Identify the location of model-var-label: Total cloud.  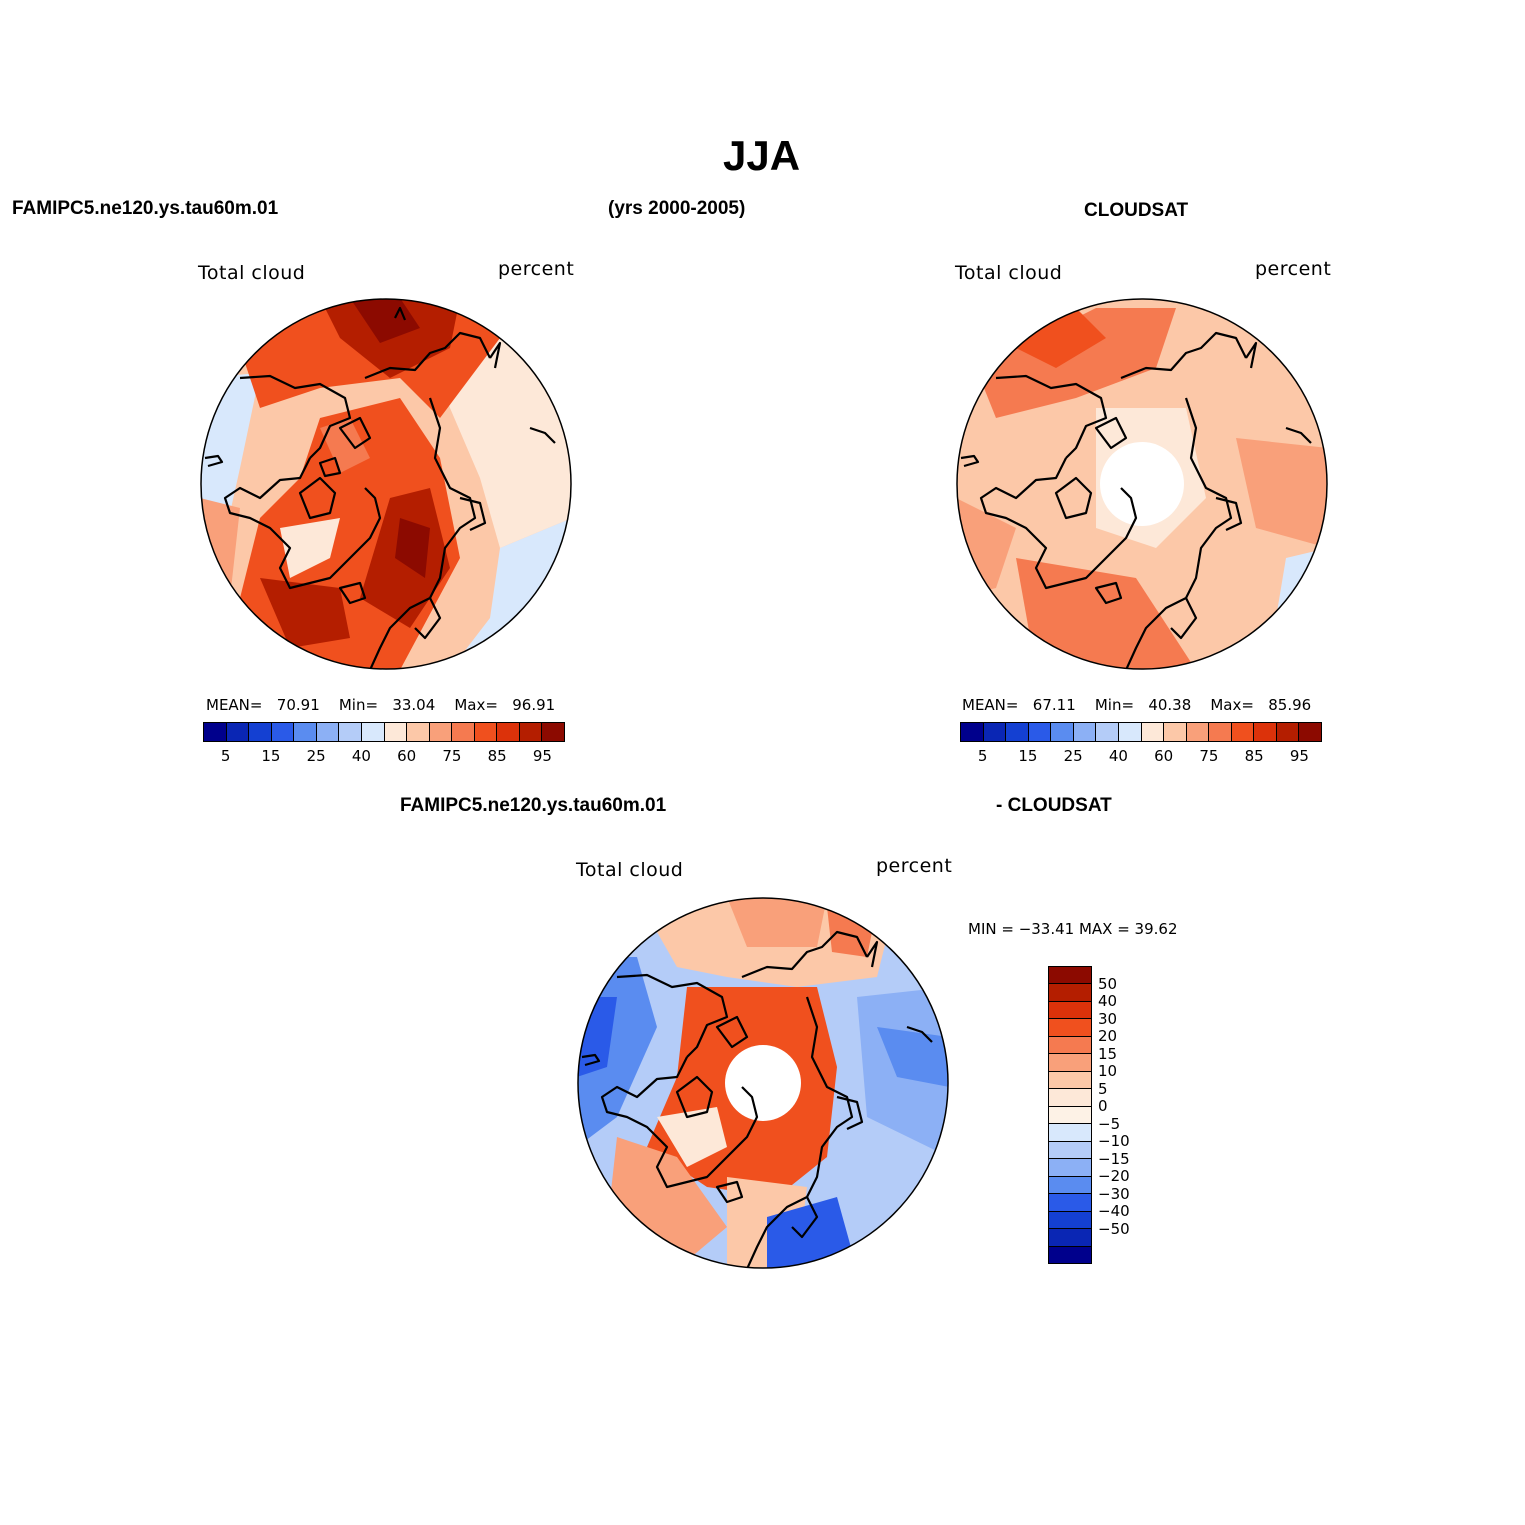
(252, 273).